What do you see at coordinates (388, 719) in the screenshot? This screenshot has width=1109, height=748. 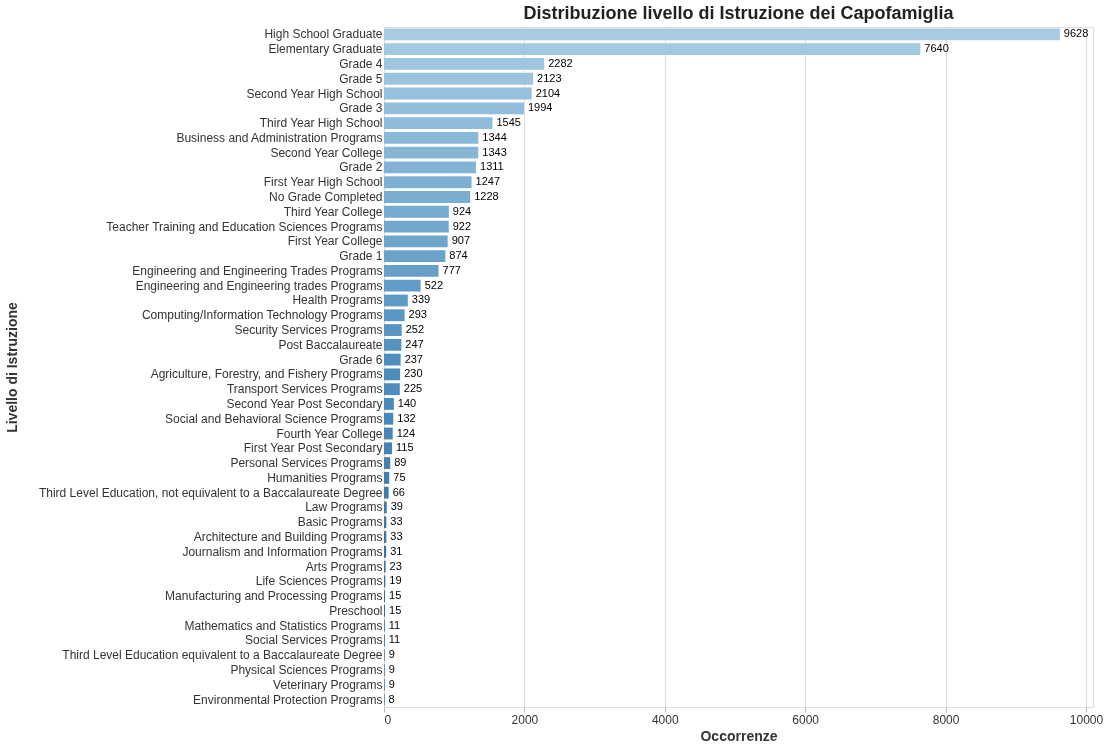 I see `x-tick-label: 0` at bounding box center [388, 719].